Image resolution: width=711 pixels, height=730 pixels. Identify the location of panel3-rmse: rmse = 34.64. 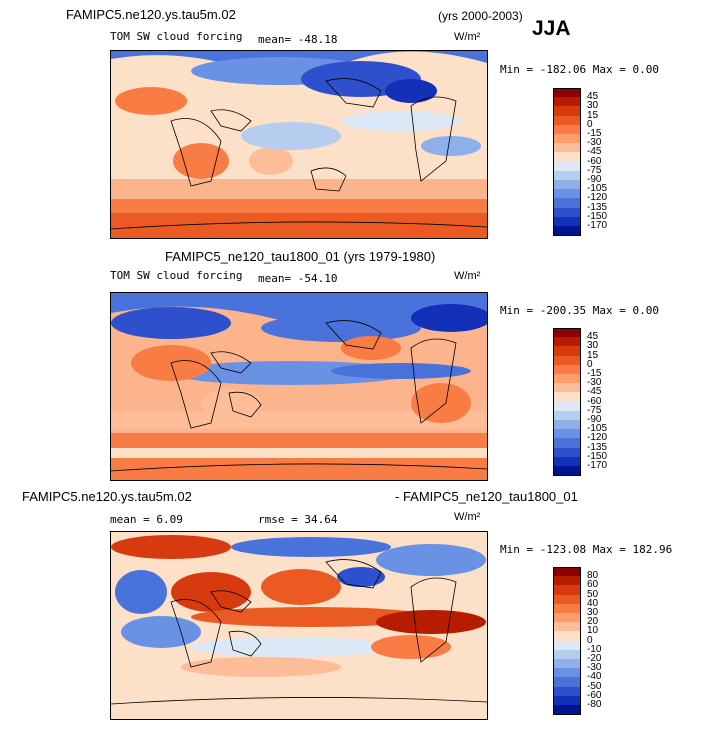
(298, 519).